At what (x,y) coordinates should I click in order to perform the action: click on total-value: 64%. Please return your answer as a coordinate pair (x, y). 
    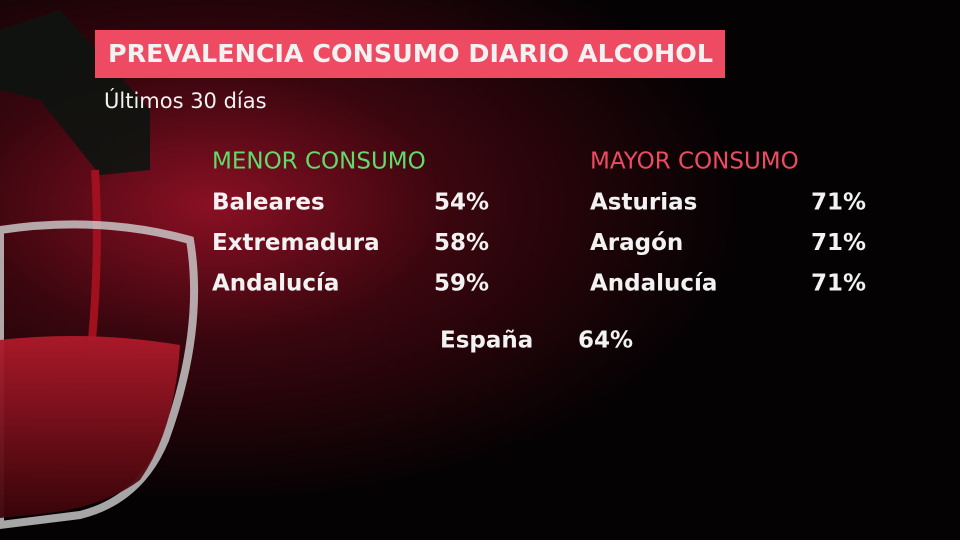
    Looking at the image, I should click on (605, 341).